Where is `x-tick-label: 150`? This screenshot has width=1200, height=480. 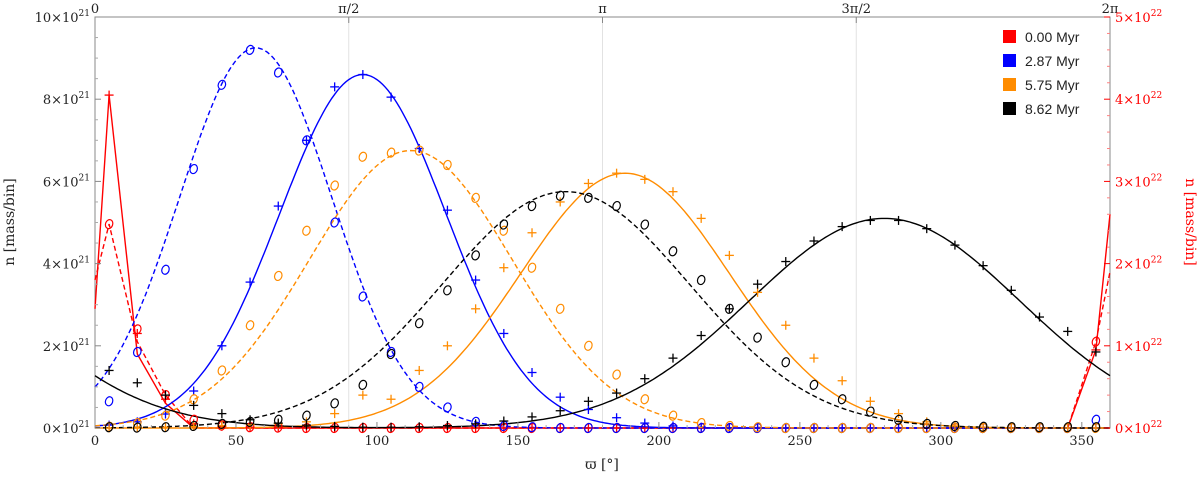 x-tick-label: 150 is located at coordinates (518, 441).